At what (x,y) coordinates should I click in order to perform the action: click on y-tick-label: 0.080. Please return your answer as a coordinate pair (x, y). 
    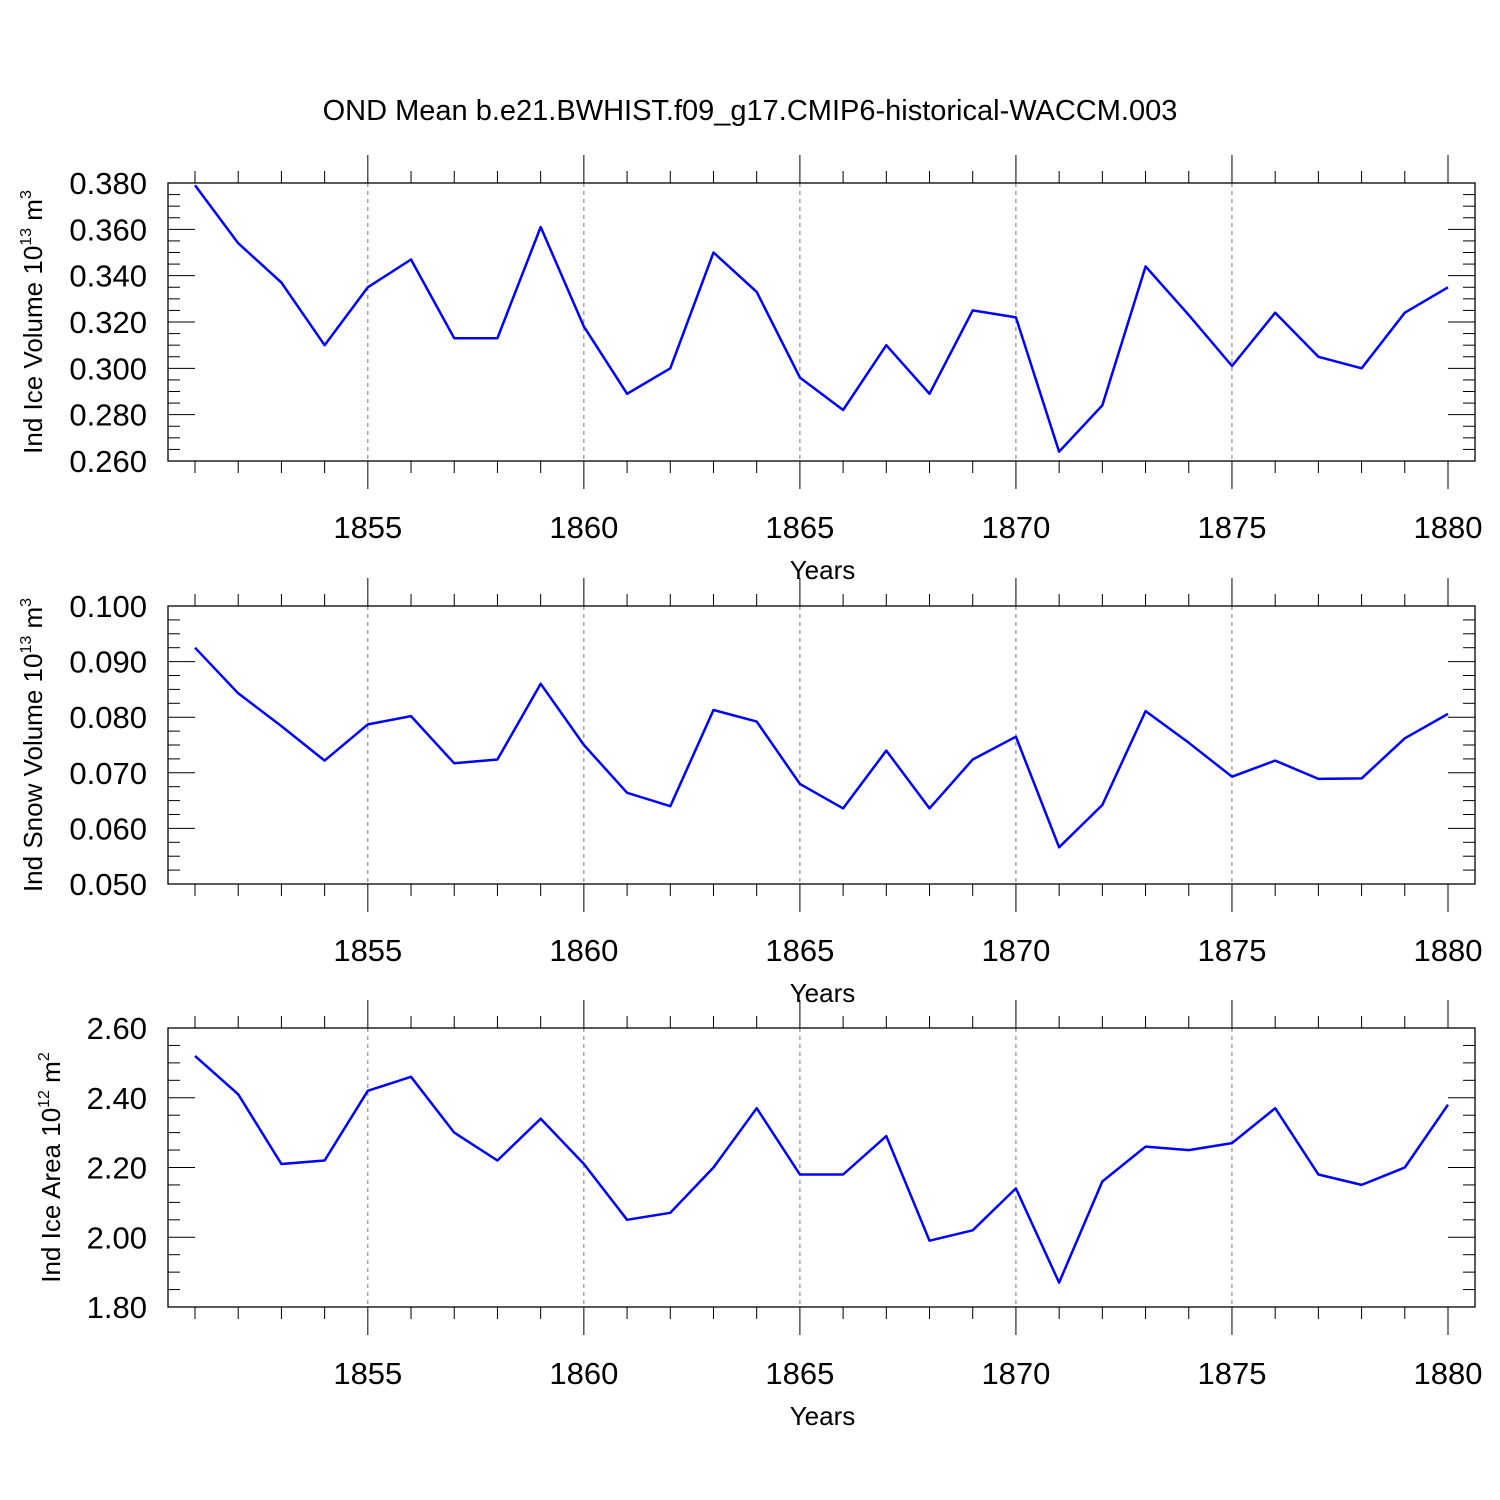
    Looking at the image, I should click on (108, 717).